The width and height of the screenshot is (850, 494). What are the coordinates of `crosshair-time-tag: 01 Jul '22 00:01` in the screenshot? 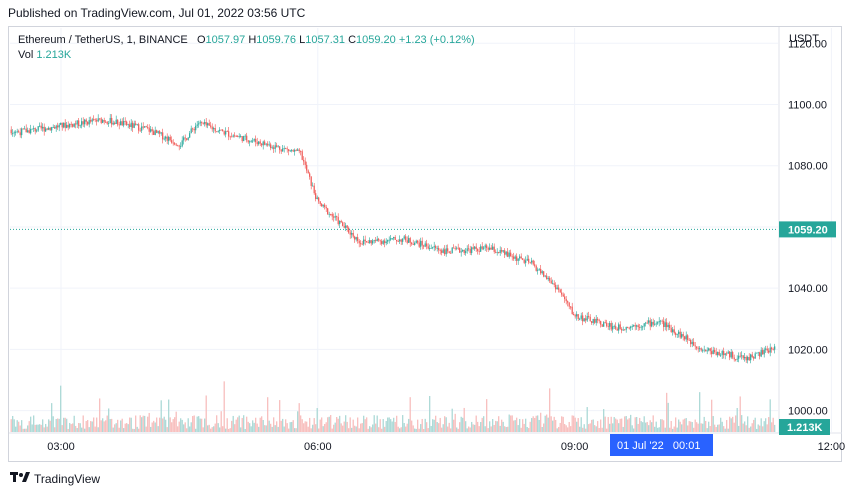 It's located at (661, 445).